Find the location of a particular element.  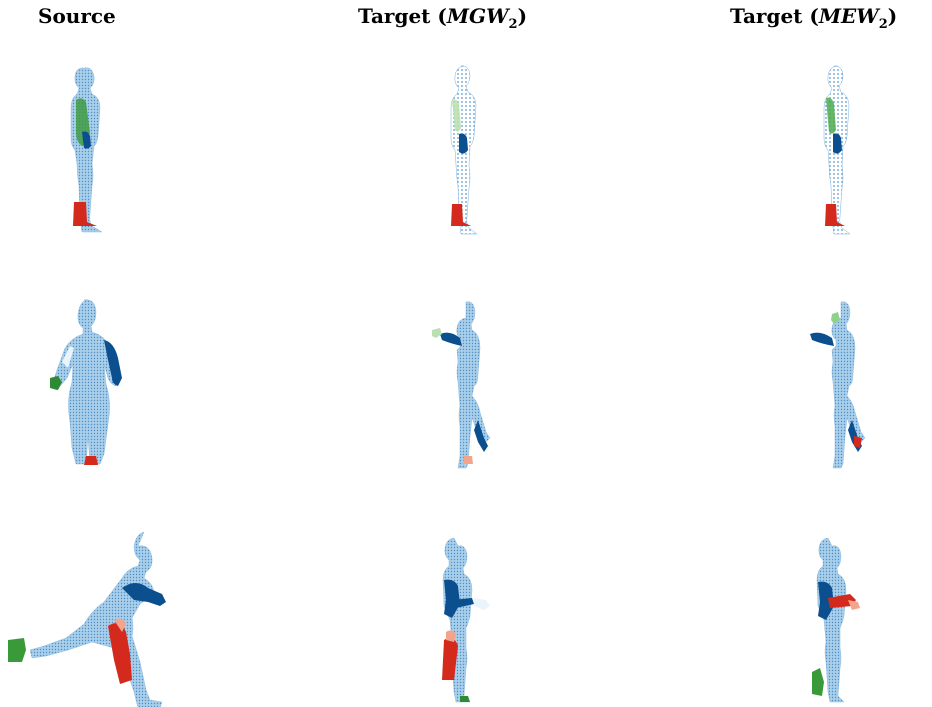

panel-r2-source is located at coordinates (86, 382).